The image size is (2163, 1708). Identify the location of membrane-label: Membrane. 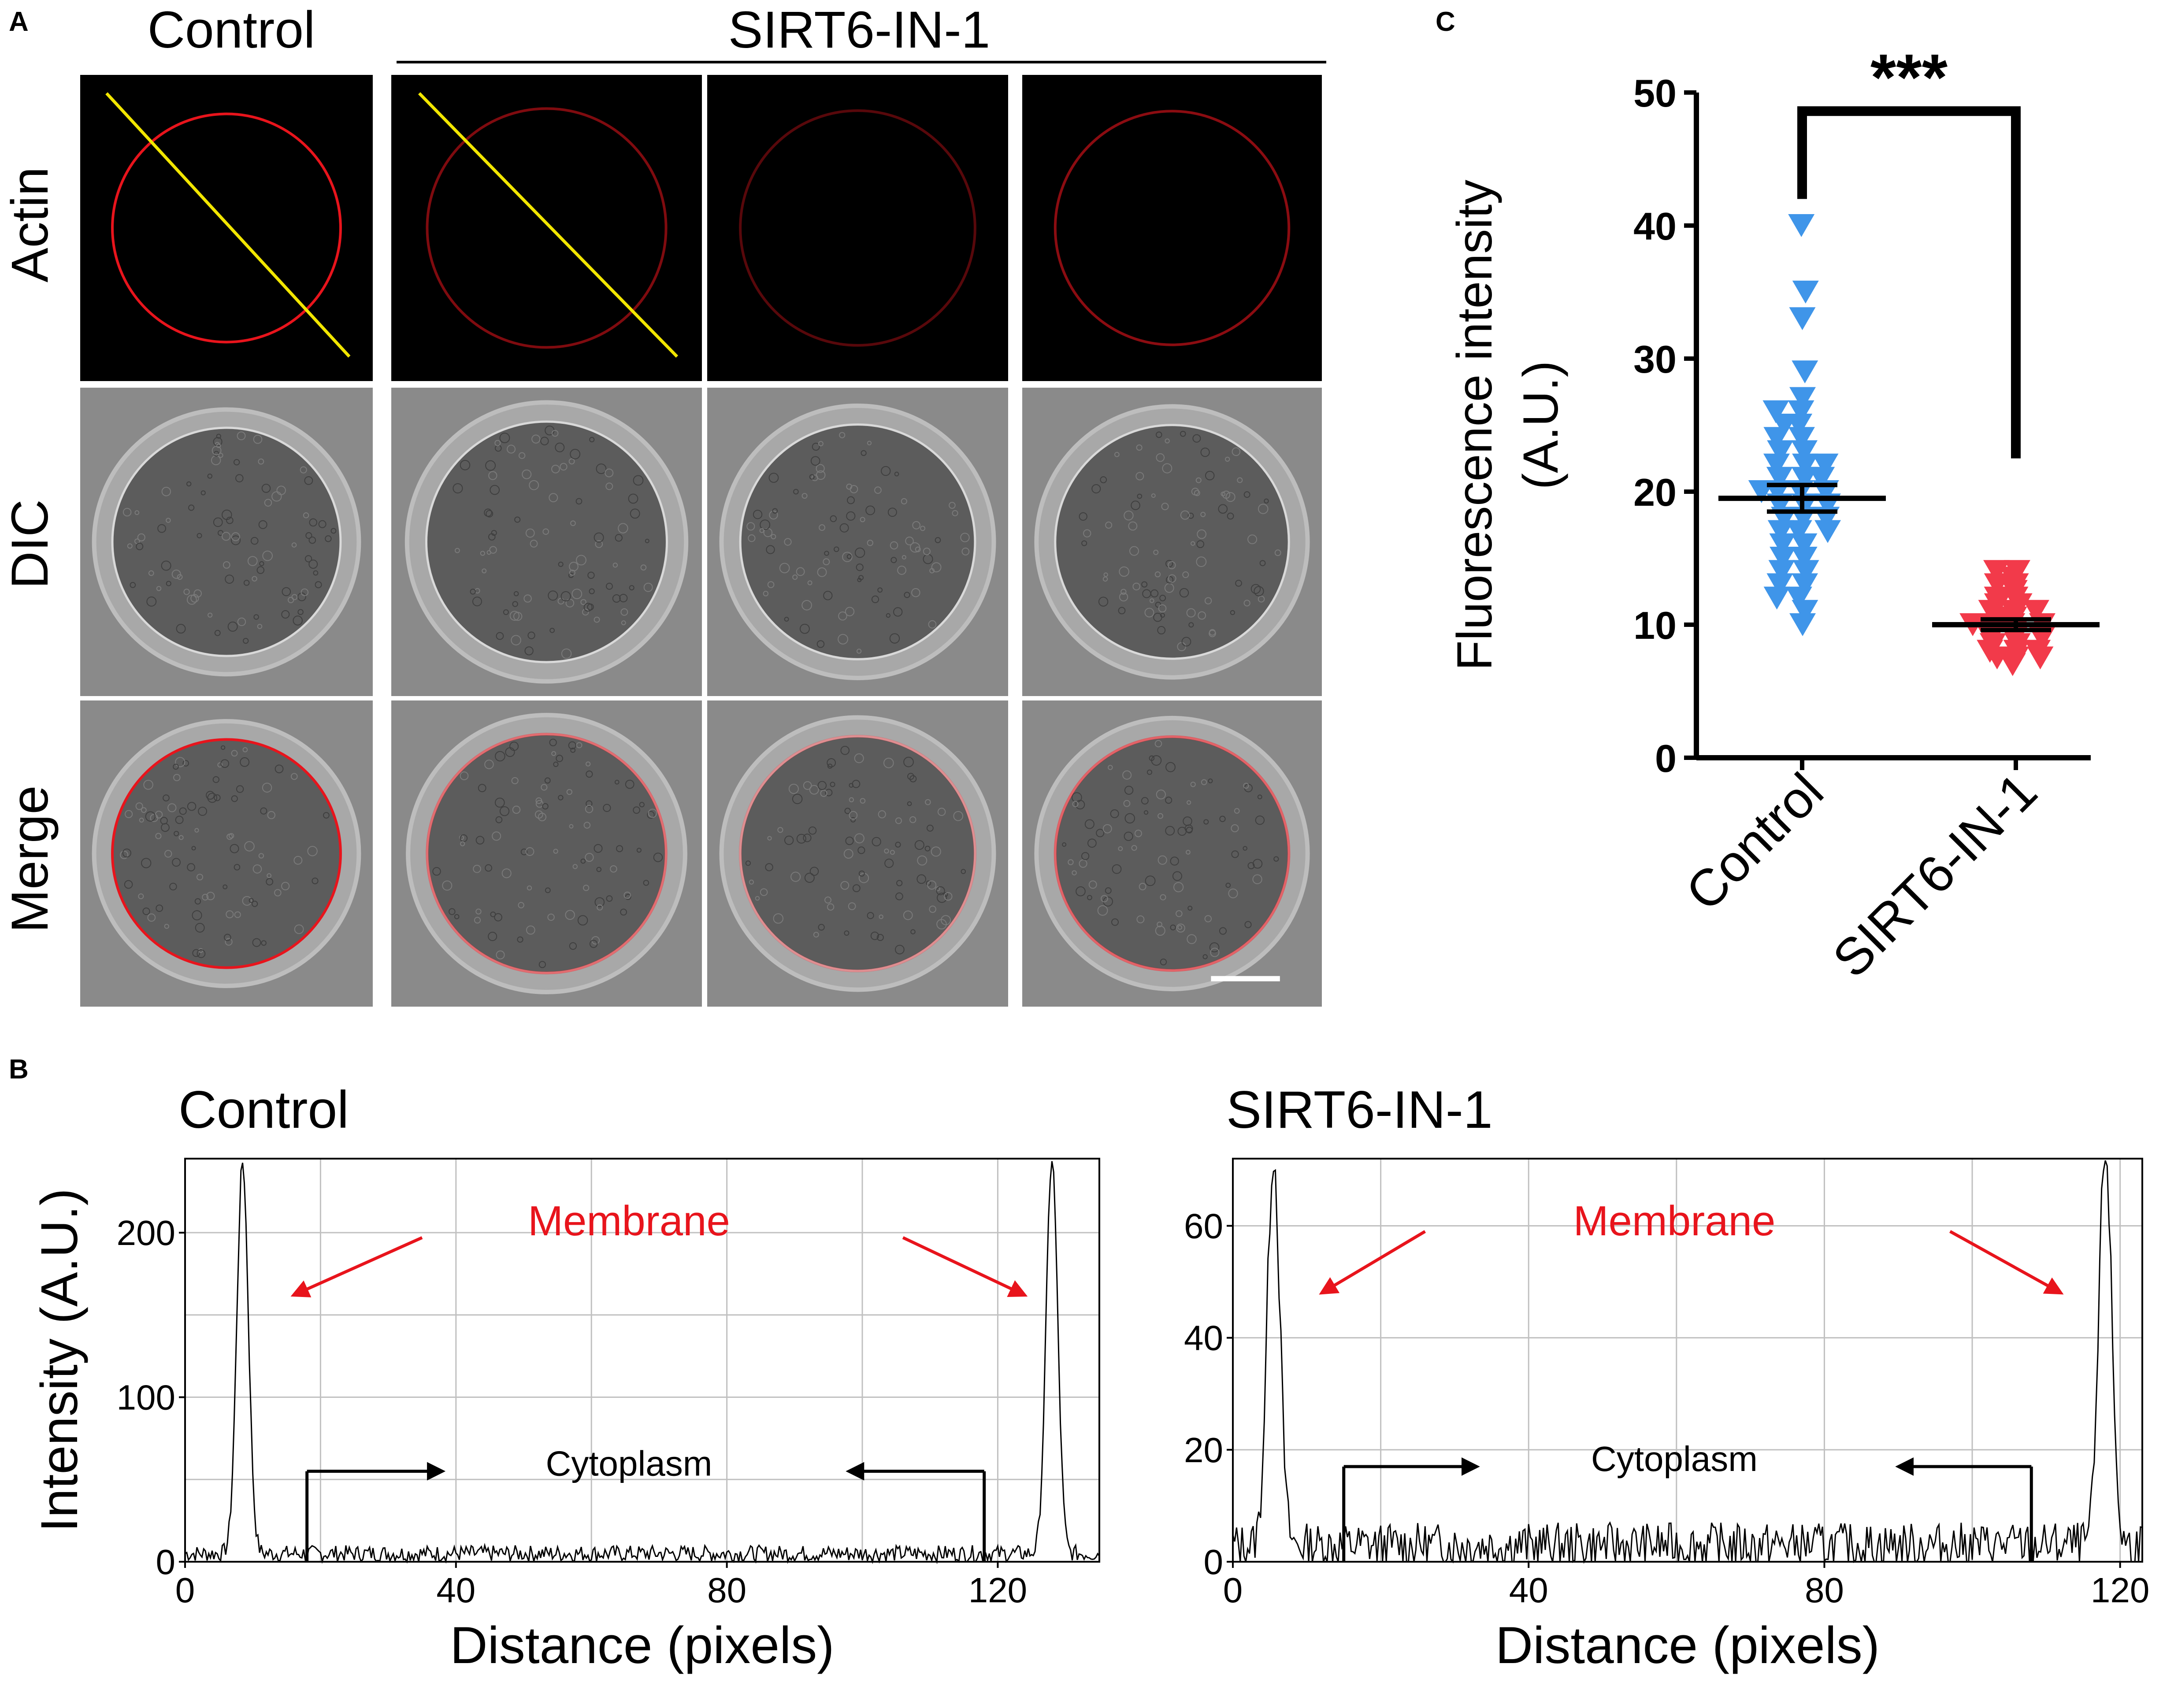
(1674, 1221).